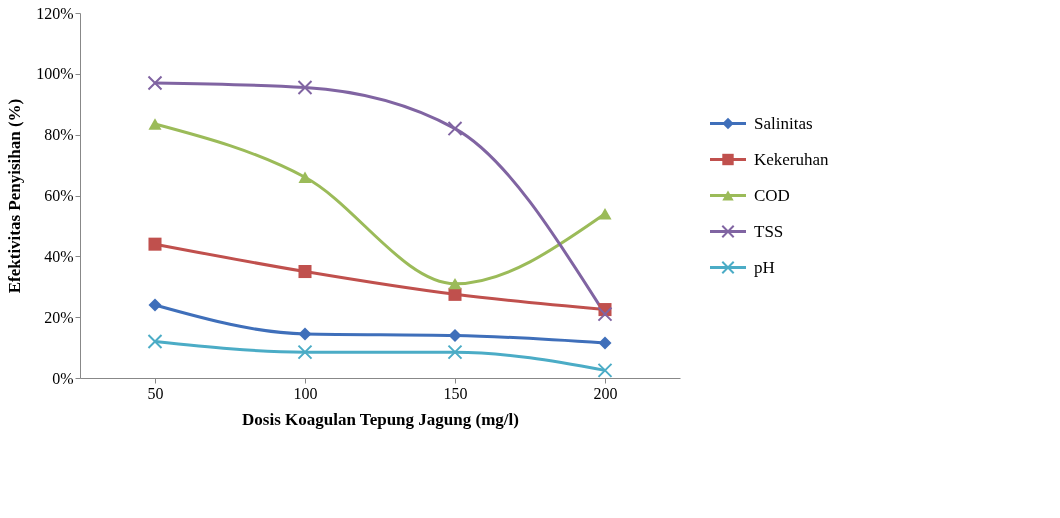 This screenshot has height=518, width=1060. Describe the element at coordinates (155, 393) in the screenshot. I see `x-tick-label: 50` at that location.